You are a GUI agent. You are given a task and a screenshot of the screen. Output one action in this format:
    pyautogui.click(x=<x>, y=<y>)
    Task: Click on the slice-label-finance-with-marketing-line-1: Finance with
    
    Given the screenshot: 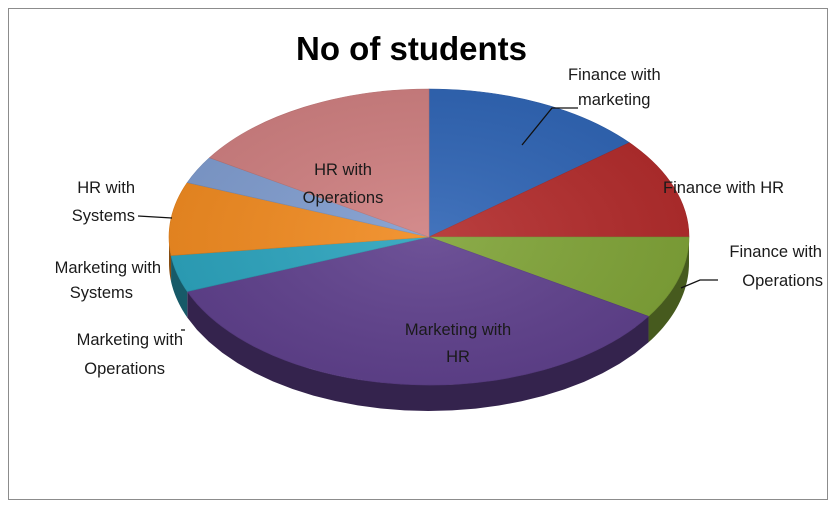 What is the action you would take?
    pyautogui.click(x=614, y=75)
    